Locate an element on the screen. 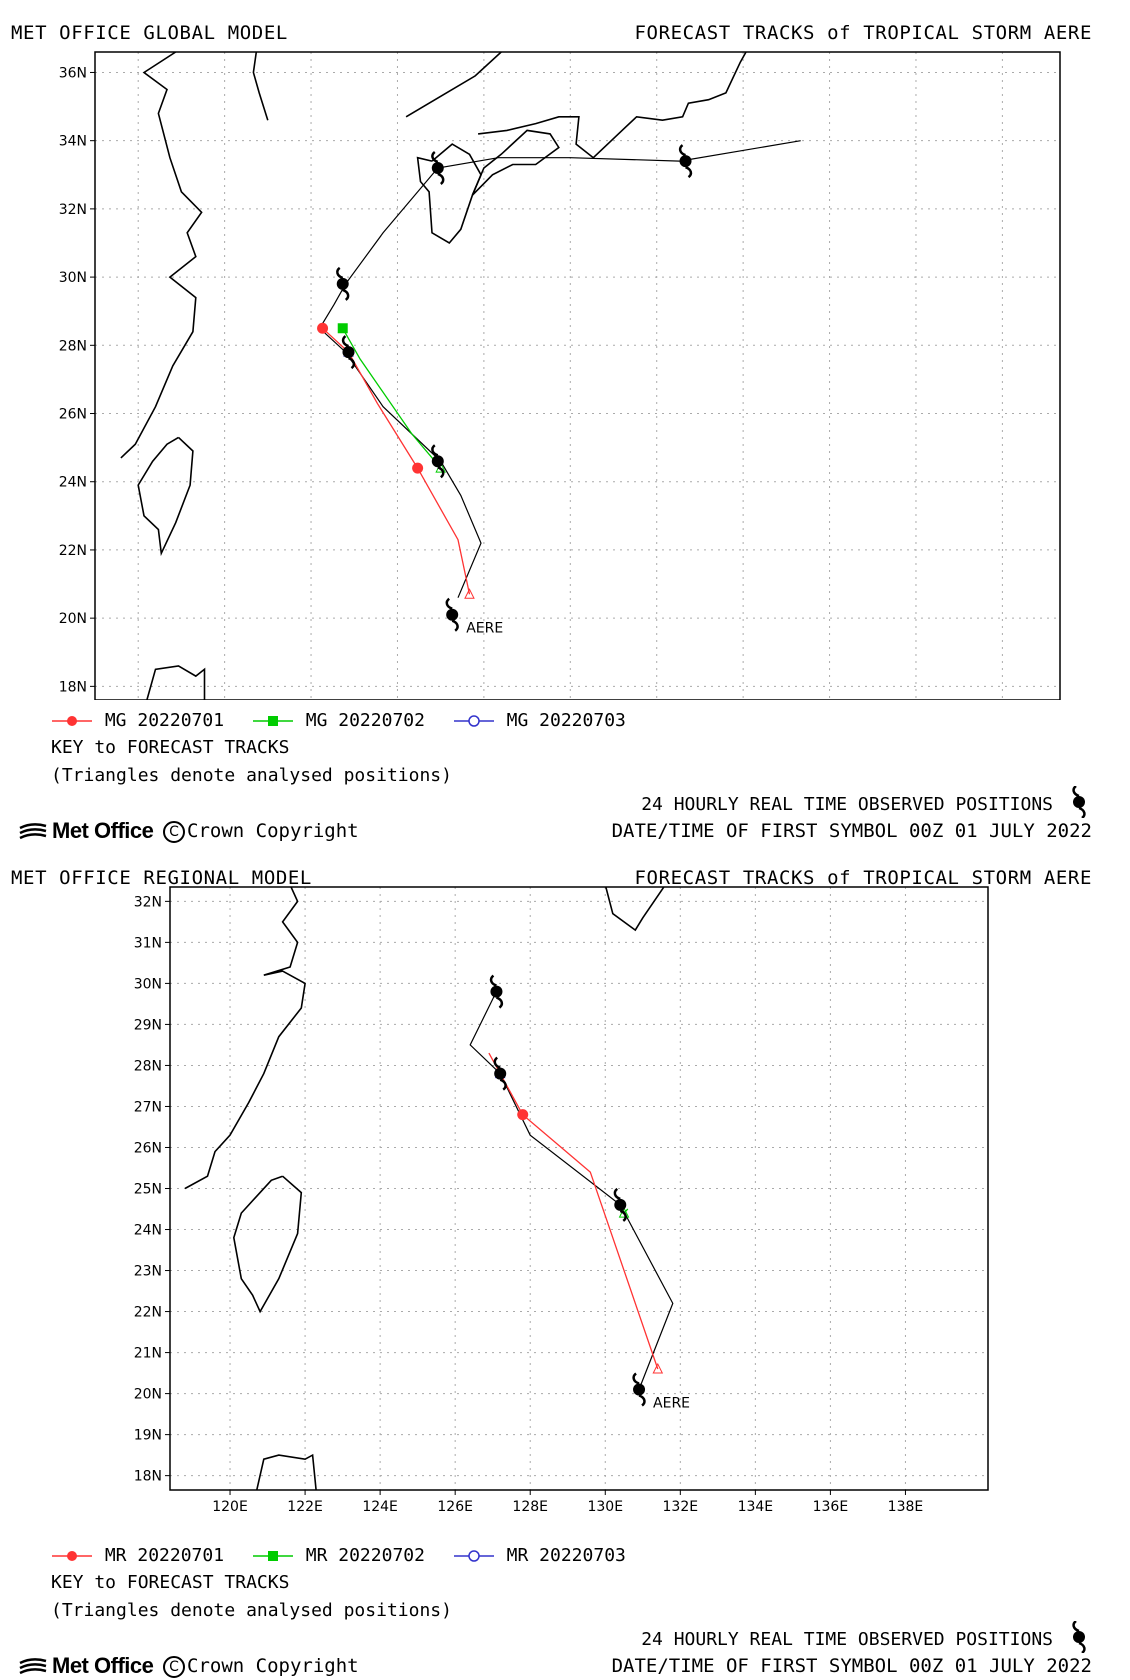 This screenshot has height=1680, width=1130. x-tick-label: 128E is located at coordinates (530, 1507).